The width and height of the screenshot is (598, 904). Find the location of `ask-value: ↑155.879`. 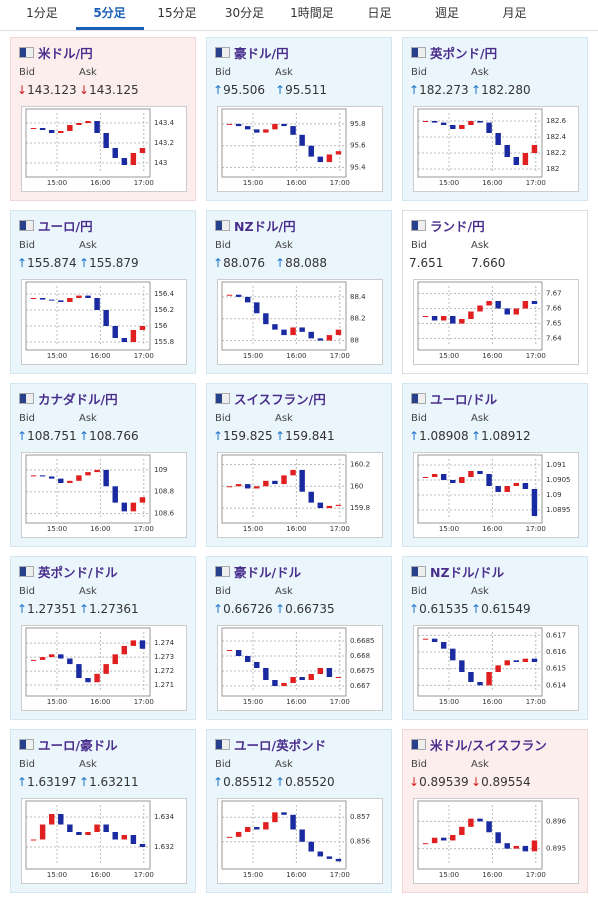

ask-value: ↑155.879 is located at coordinates (109, 263).